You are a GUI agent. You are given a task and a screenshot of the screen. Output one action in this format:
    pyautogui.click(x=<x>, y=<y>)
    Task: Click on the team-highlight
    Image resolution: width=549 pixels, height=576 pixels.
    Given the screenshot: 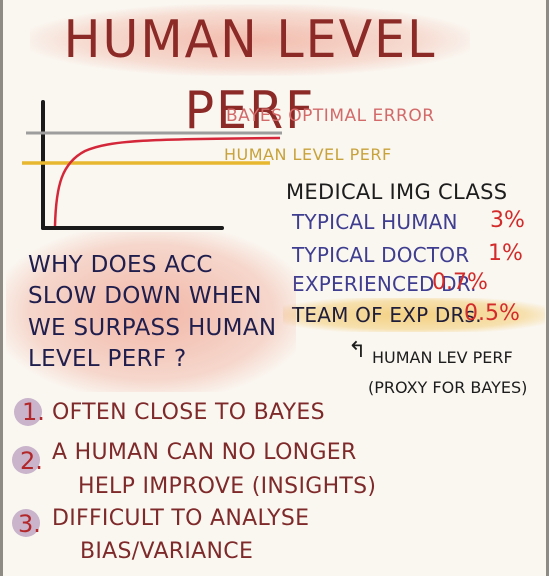 What is the action you would take?
    pyautogui.click(x=414, y=315)
    